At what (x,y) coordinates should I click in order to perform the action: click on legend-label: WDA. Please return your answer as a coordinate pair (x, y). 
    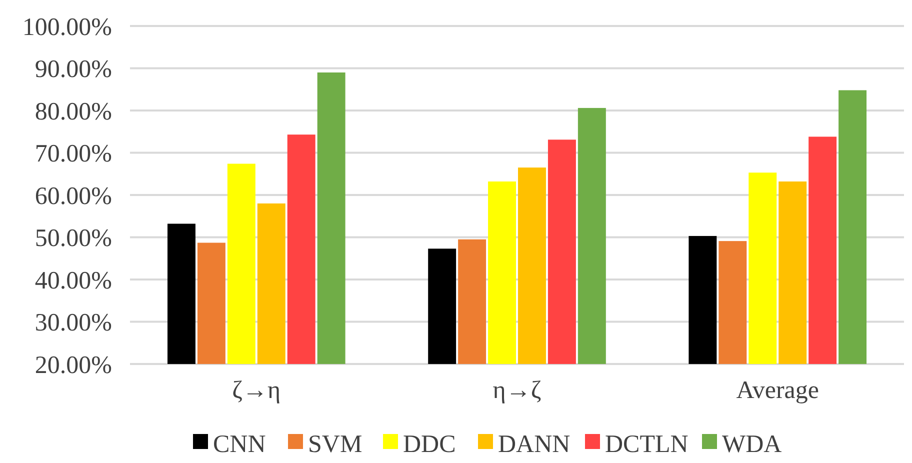
    Looking at the image, I should click on (752, 444).